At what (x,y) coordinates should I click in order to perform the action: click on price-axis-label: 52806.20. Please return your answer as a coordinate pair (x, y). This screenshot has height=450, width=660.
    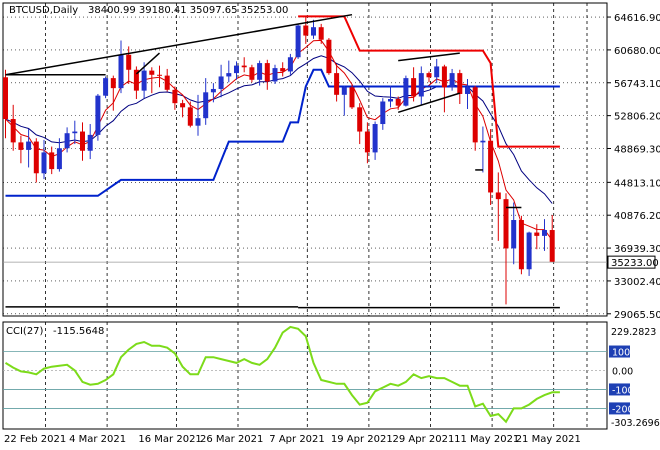
    Looking at the image, I should click on (637, 117).